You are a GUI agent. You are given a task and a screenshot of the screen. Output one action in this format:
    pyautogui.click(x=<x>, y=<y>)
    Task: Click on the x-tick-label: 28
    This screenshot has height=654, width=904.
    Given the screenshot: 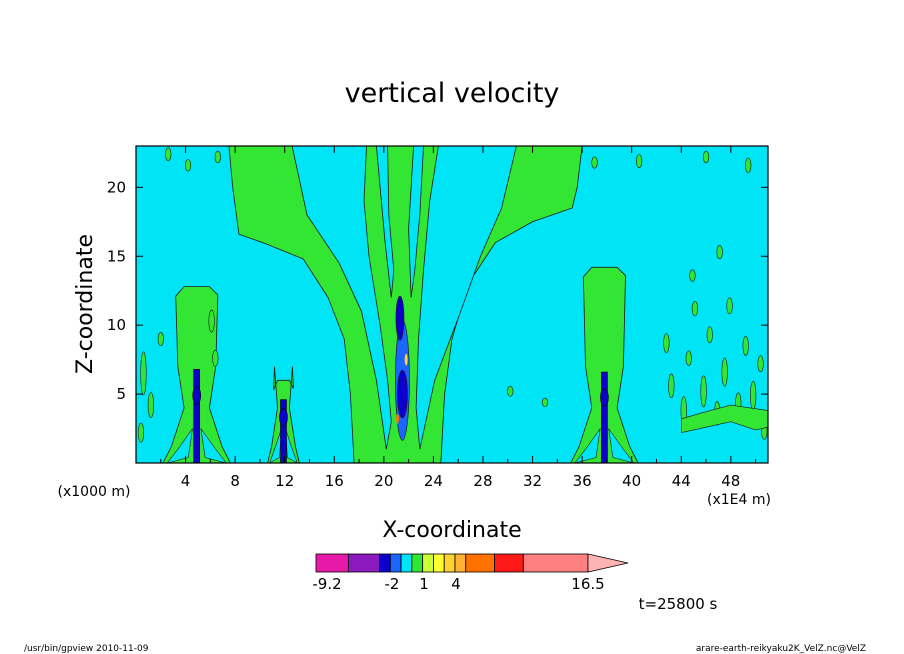 What is the action you would take?
    pyautogui.click(x=482, y=481)
    